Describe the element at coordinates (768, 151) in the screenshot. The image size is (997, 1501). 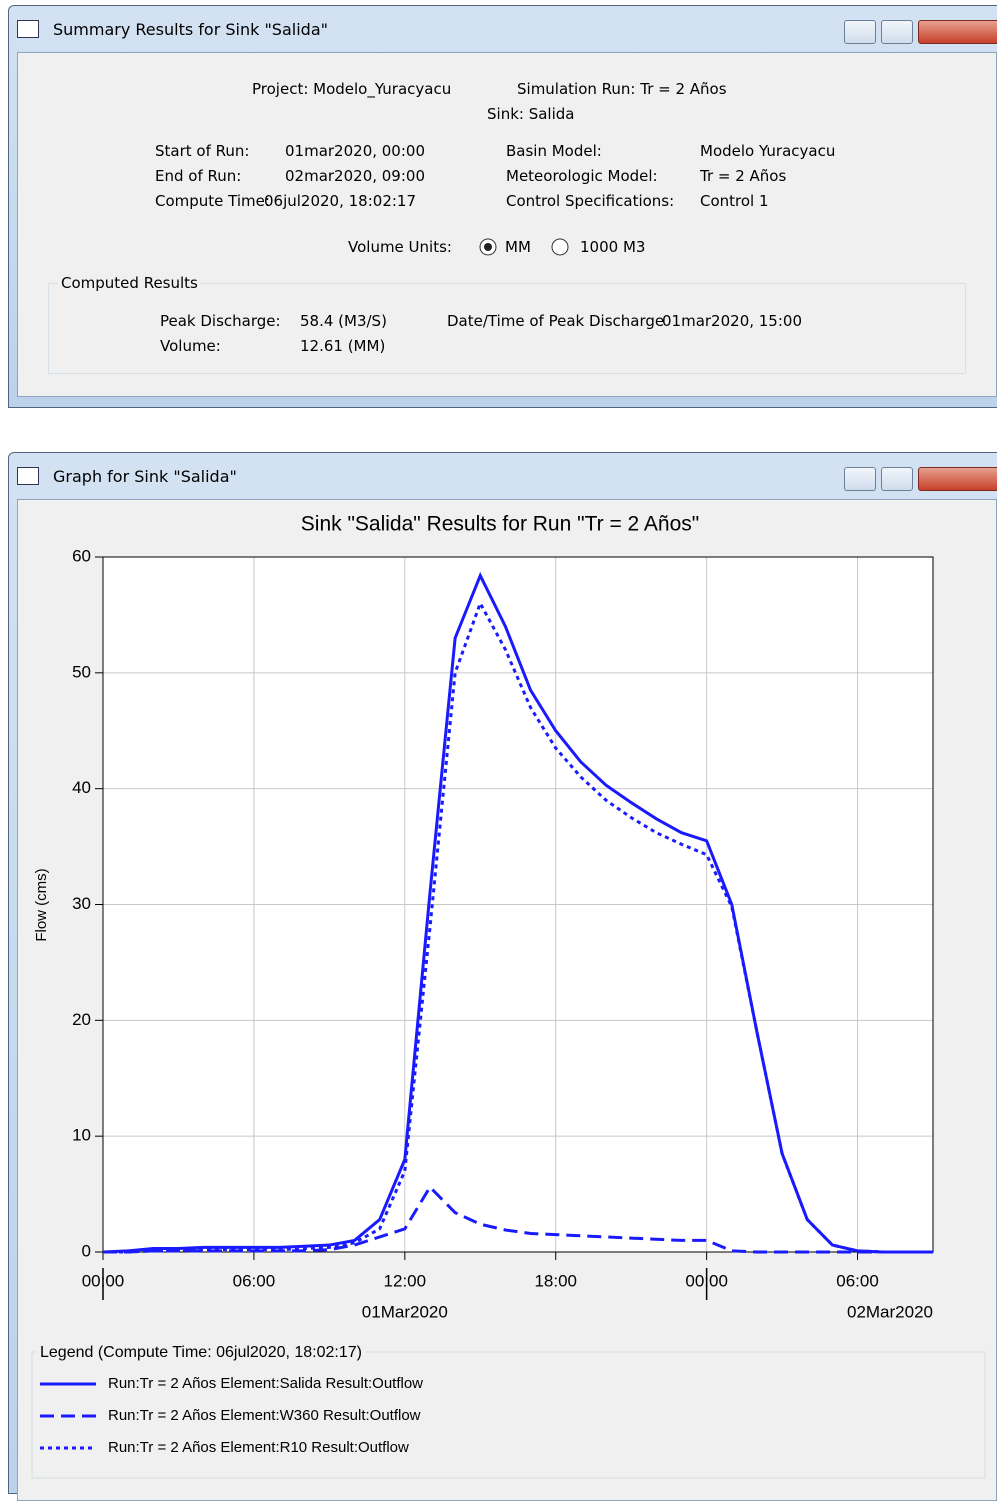
I see `field-value: Modelo Yuracyacu` at that location.